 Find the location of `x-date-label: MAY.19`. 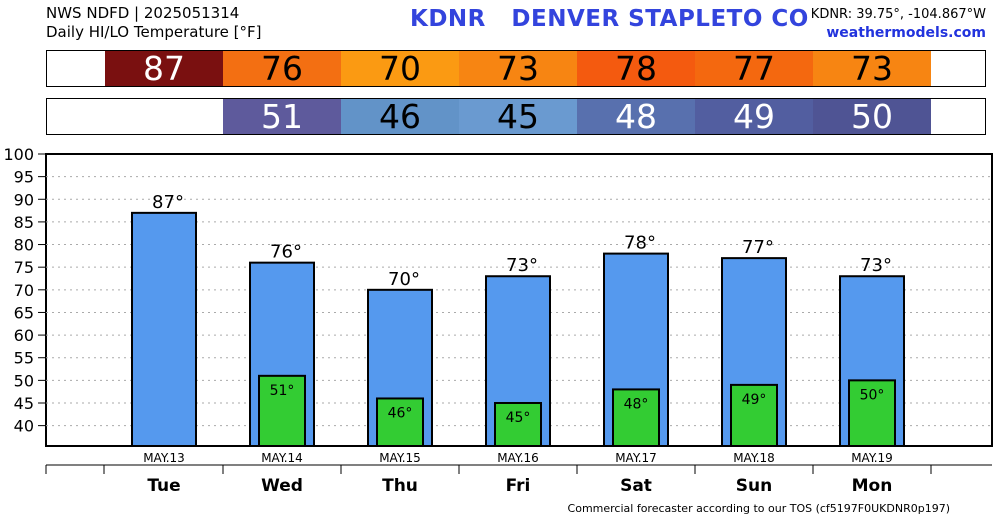

x-date-label: MAY.19 is located at coordinates (872, 458).